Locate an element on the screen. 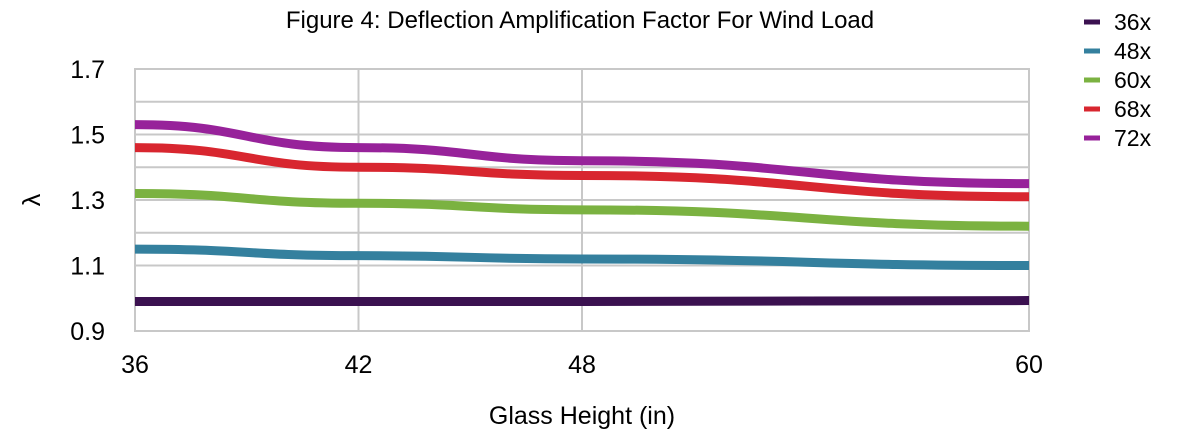 Image resolution: width=1188 pixels, height=434 pixels. legend-label-48x: 48x is located at coordinates (1133, 51).